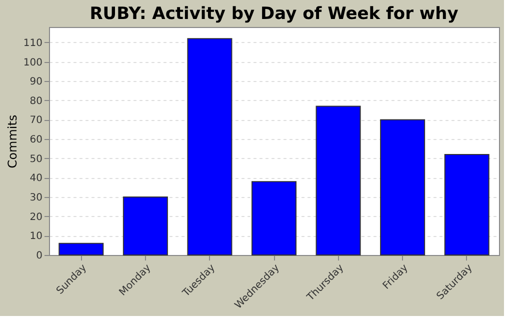  Describe the element at coordinates (32, 43) in the screenshot. I see `y-tick-label: 110` at that location.